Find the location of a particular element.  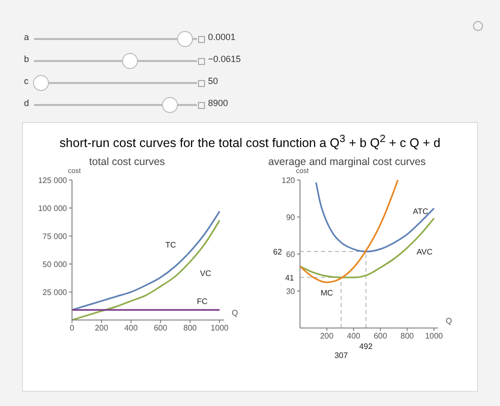

text: 50 is located at coordinates (213, 81).